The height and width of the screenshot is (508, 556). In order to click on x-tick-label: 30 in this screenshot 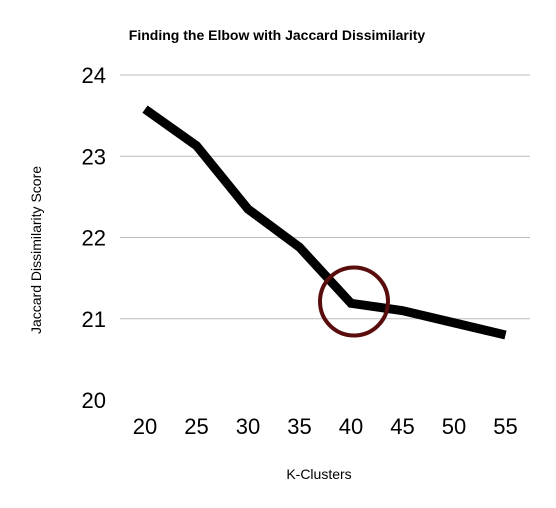, I will do `click(248, 426)`.